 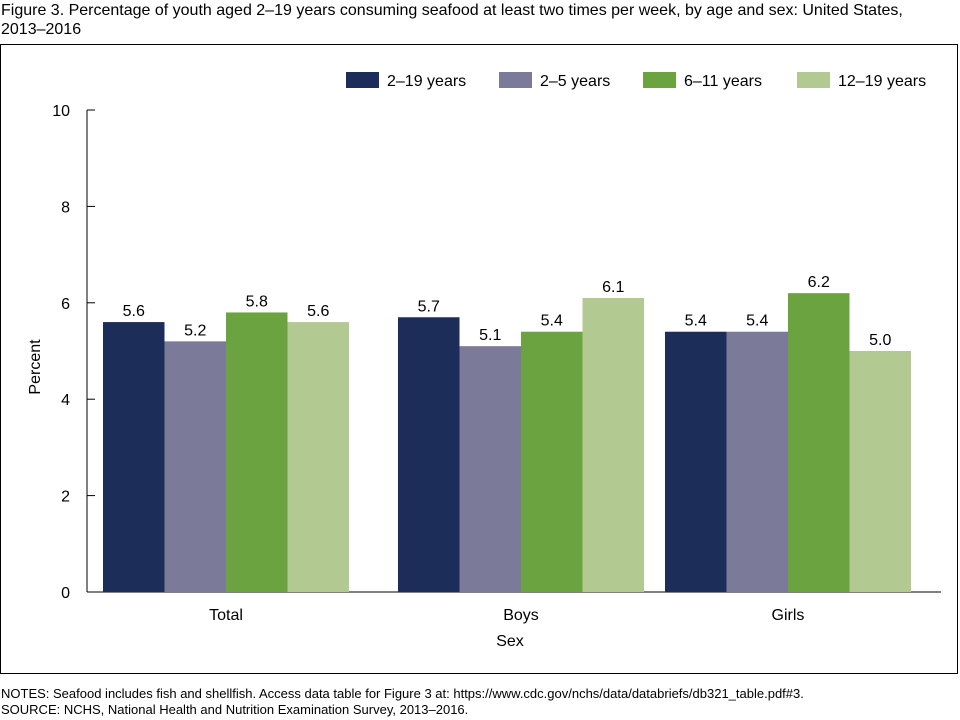 What do you see at coordinates (880, 340) in the screenshot?
I see `data-label: 5.0` at bounding box center [880, 340].